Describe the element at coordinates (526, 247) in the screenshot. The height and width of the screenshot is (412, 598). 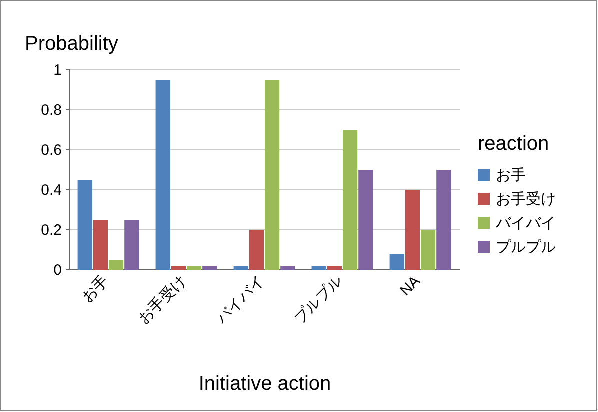
I see `legend-label: プルプル` at that location.